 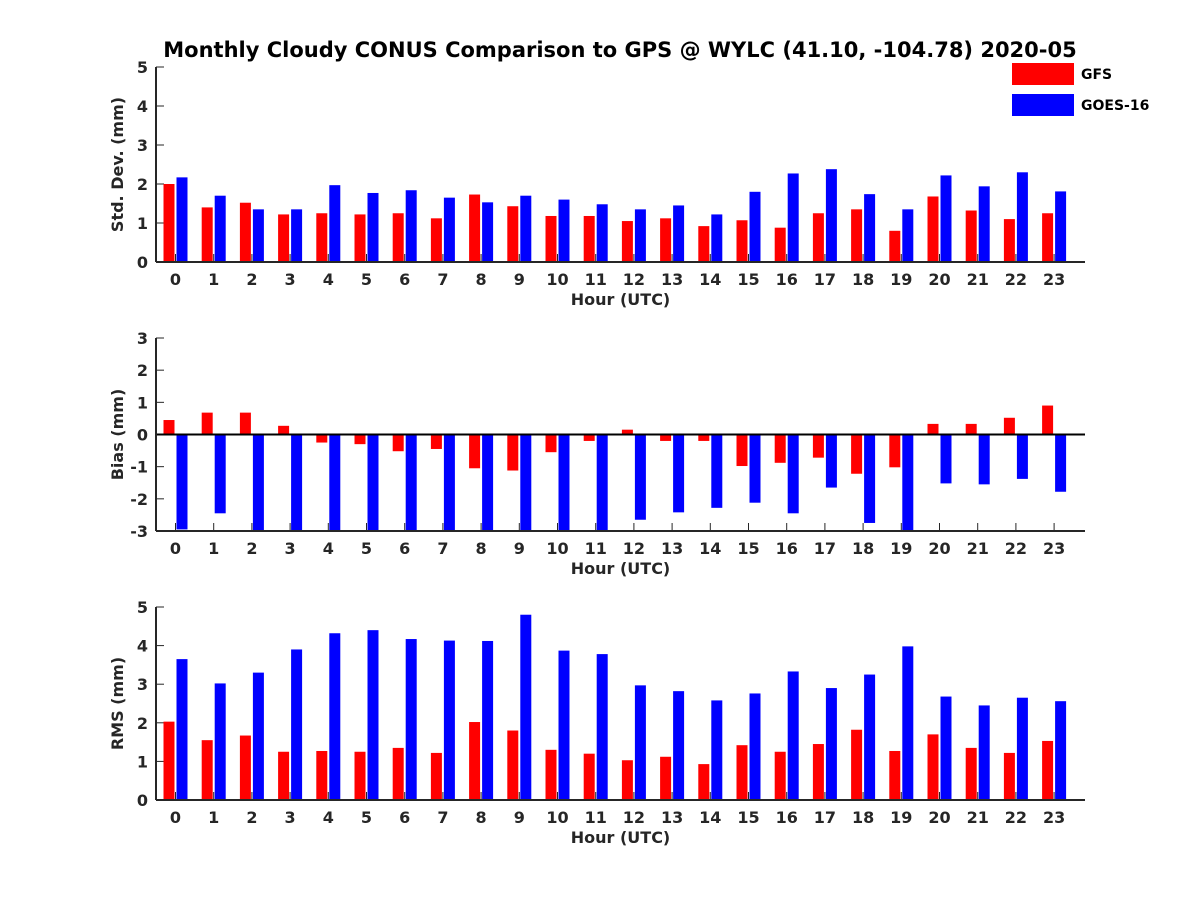 I want to click on x-tick-label: 13, so click(x=672, y=279).